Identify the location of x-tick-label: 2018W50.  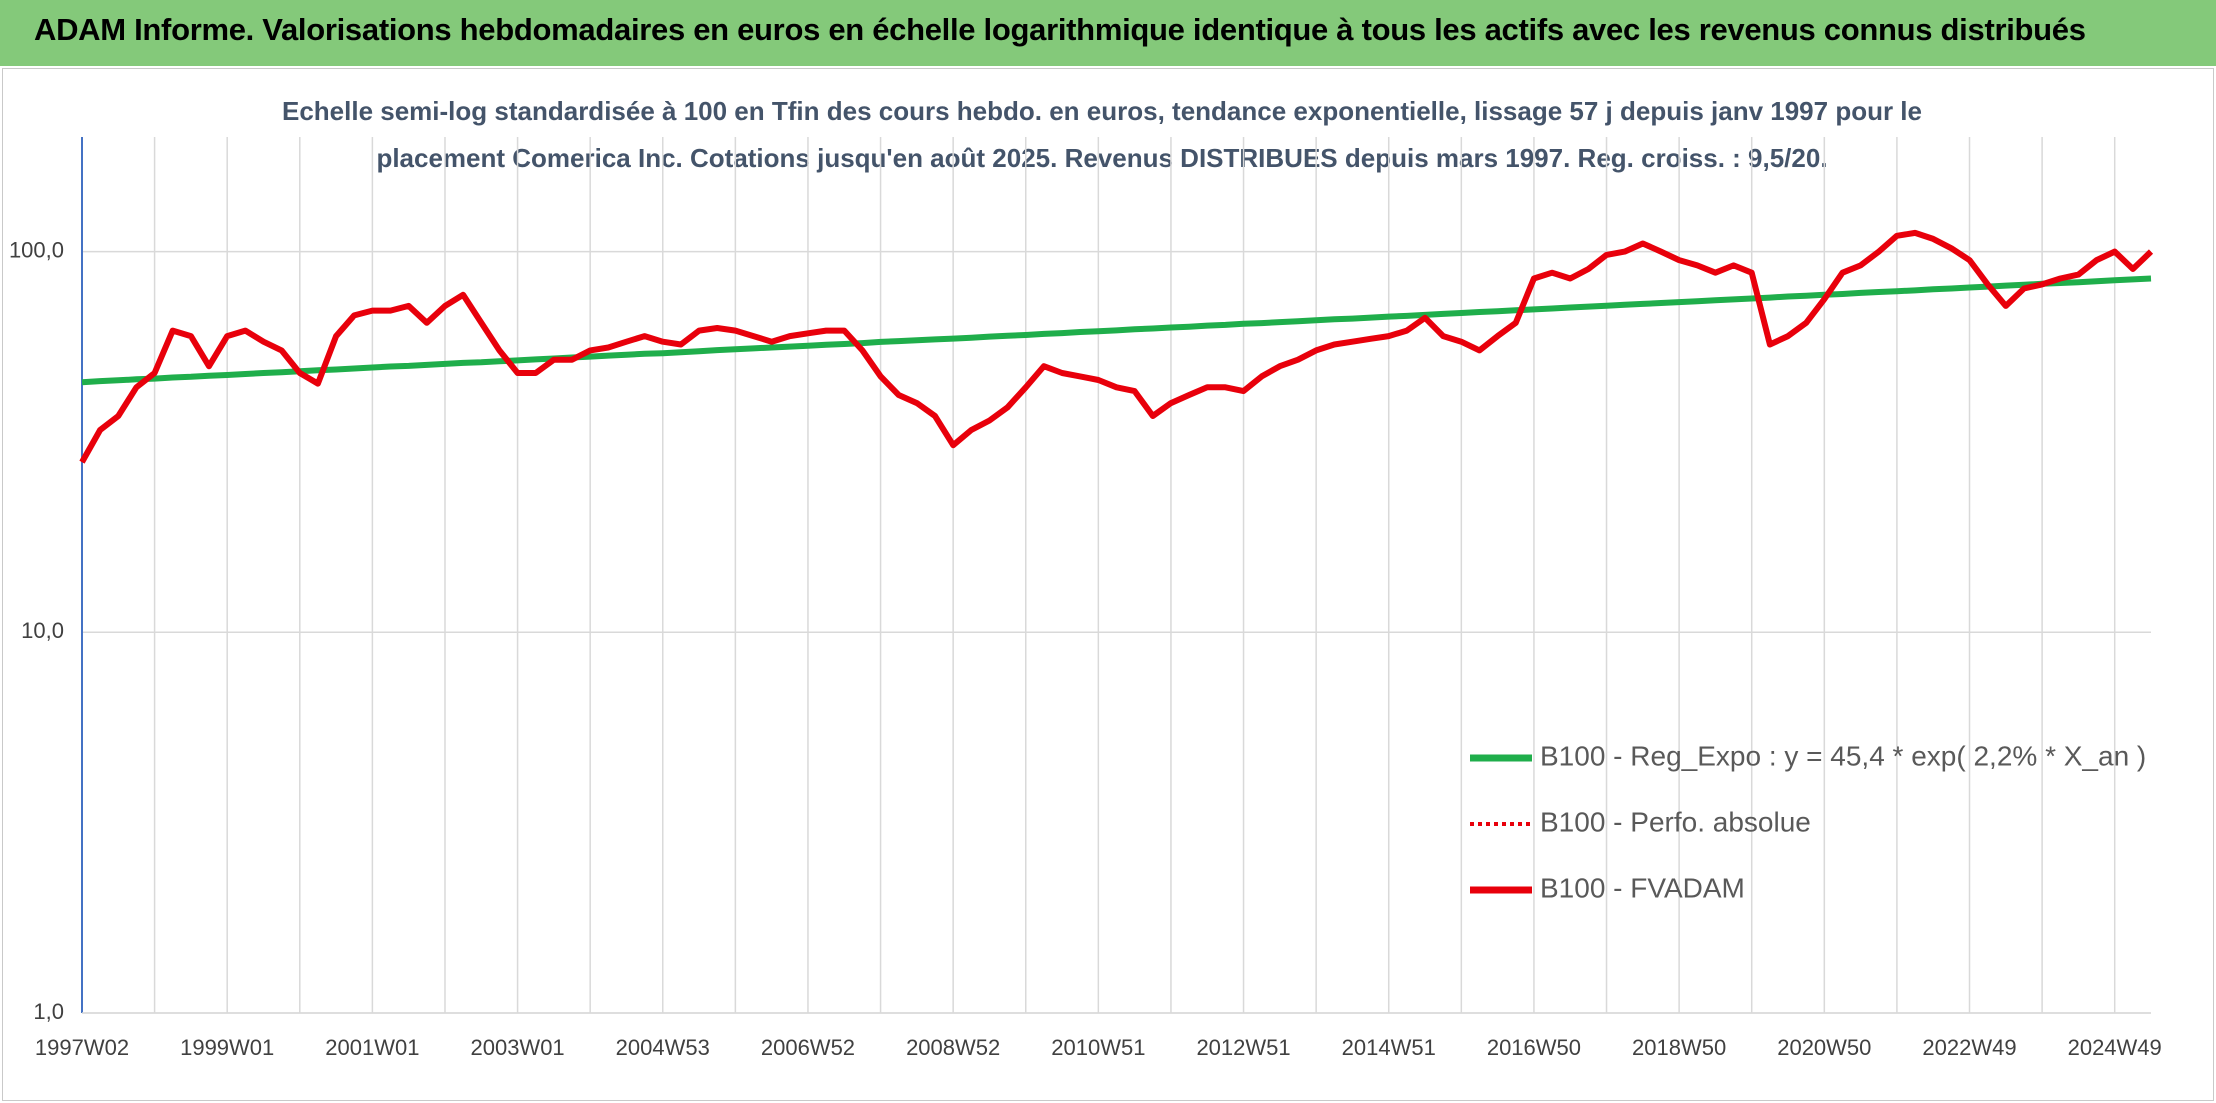
(1679, 1047).